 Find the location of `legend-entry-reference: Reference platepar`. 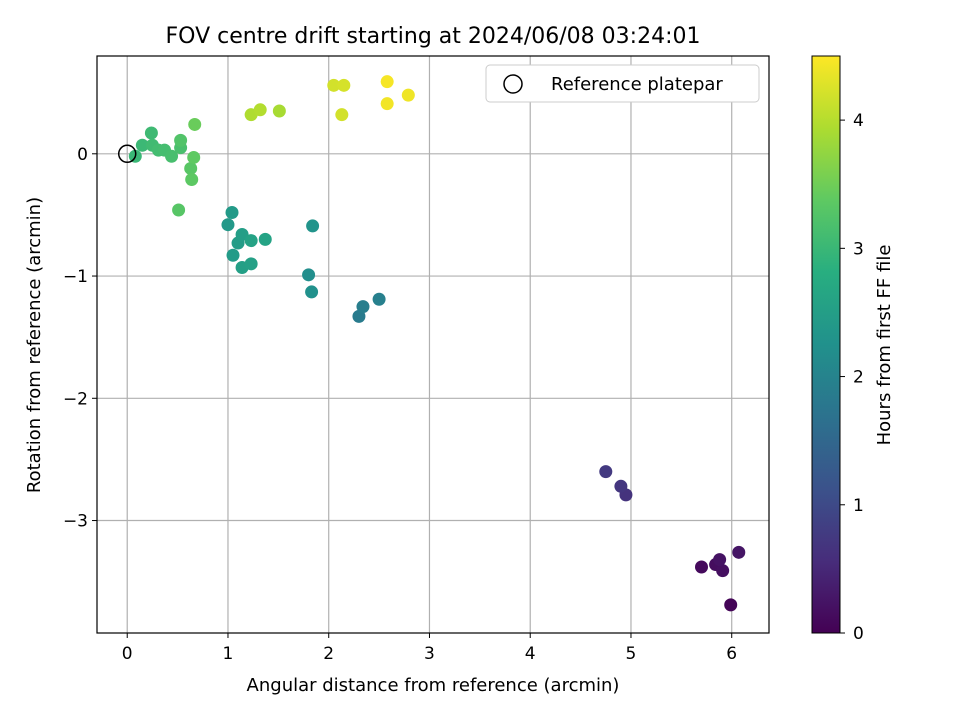

legend-entry-reference: Reference platepar is located at coordinates (637, 84).